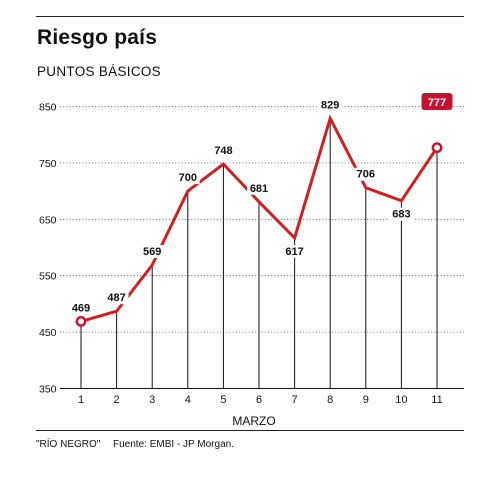 Image resolution: width=481 pixels, height=489 pixels. I want to click on data-label: 683, so click(401, 215).